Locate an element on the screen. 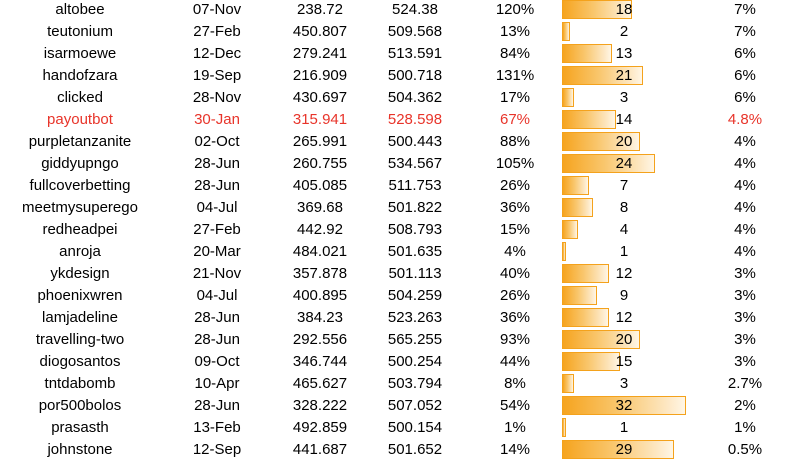  value-b-cell: 500.254 is located at coordinates (415, 361).